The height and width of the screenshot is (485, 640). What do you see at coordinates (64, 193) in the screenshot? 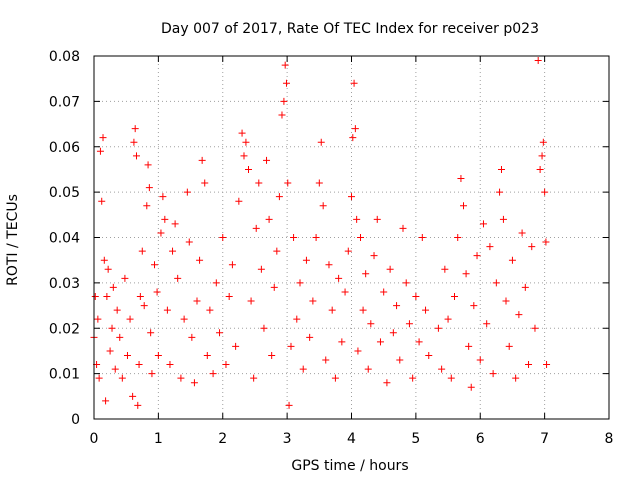
I see `y-tick-label: 0.05` at bounding box center [64, 193].